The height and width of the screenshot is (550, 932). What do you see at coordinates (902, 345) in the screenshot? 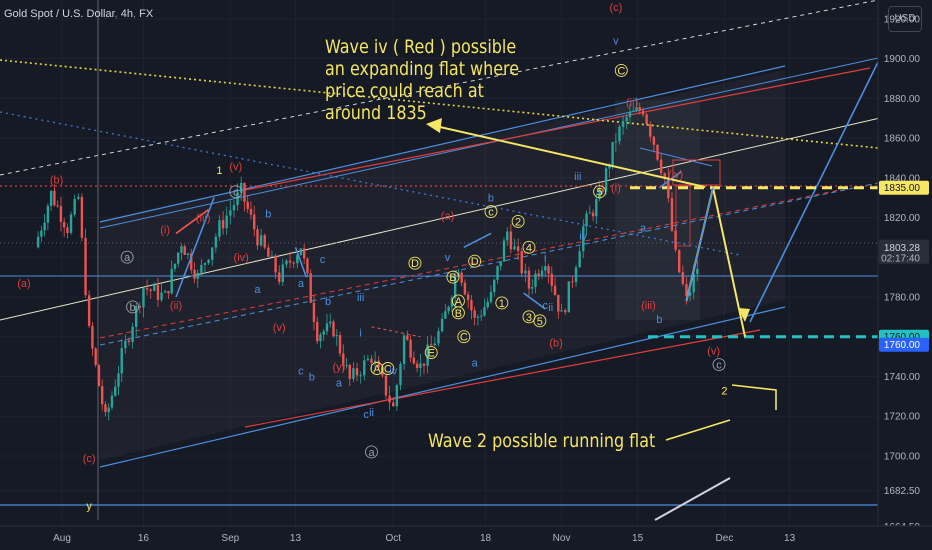
I see `price-marker-1760-blue: 1760.00` at bounding box center [902, 345].